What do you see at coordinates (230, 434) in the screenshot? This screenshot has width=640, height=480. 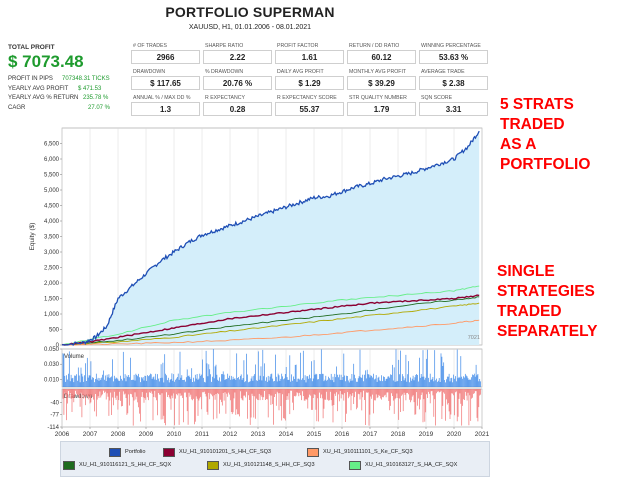 I see `x-tick-label: 2012` at bounding box center [230, 434].